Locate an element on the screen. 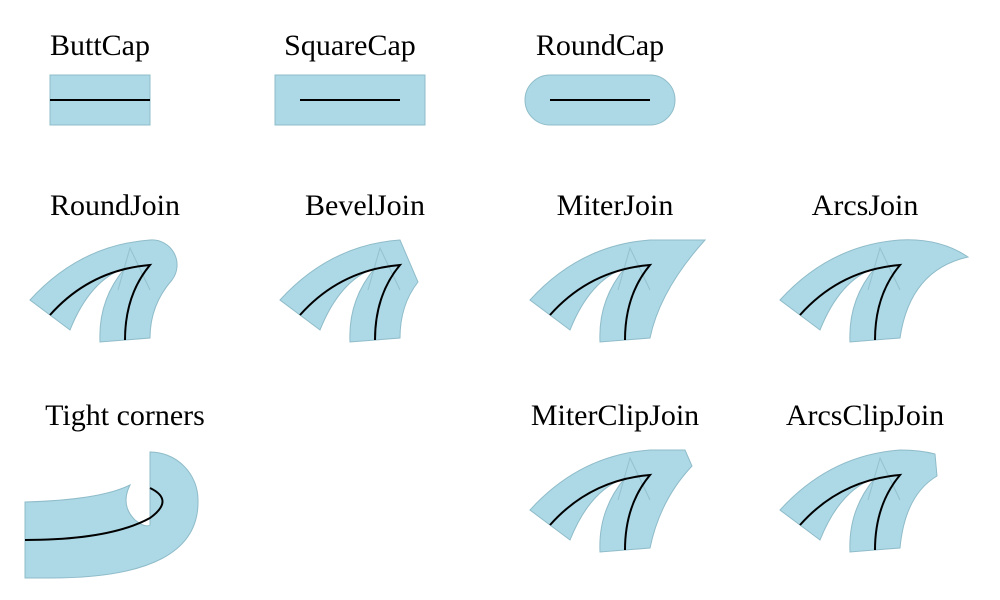  bevel-join-ghost is located at coordinates (384, 268).